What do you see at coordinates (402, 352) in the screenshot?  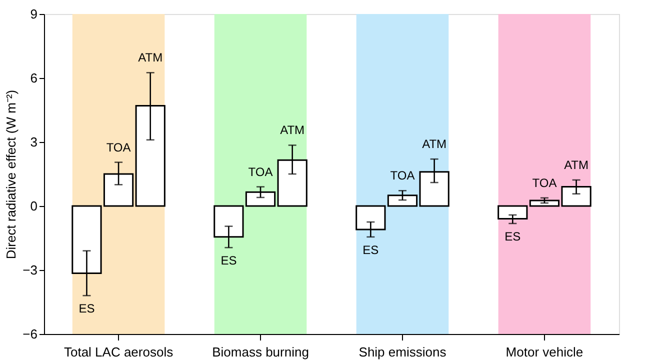 I see `x-tick-label: Ship emissions` at bounding box center [402, 352].